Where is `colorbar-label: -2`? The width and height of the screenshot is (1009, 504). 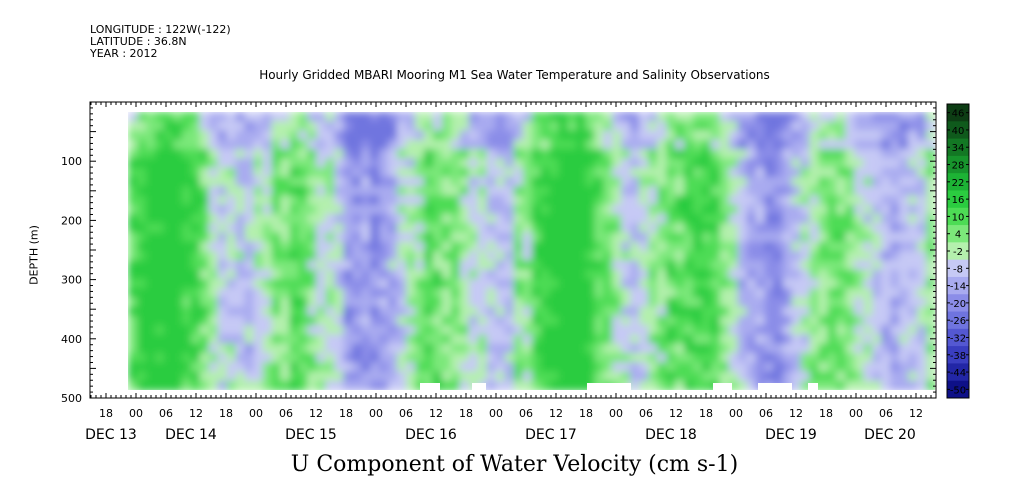
colorbar-label: -2 is located at coordinates (958, 252).